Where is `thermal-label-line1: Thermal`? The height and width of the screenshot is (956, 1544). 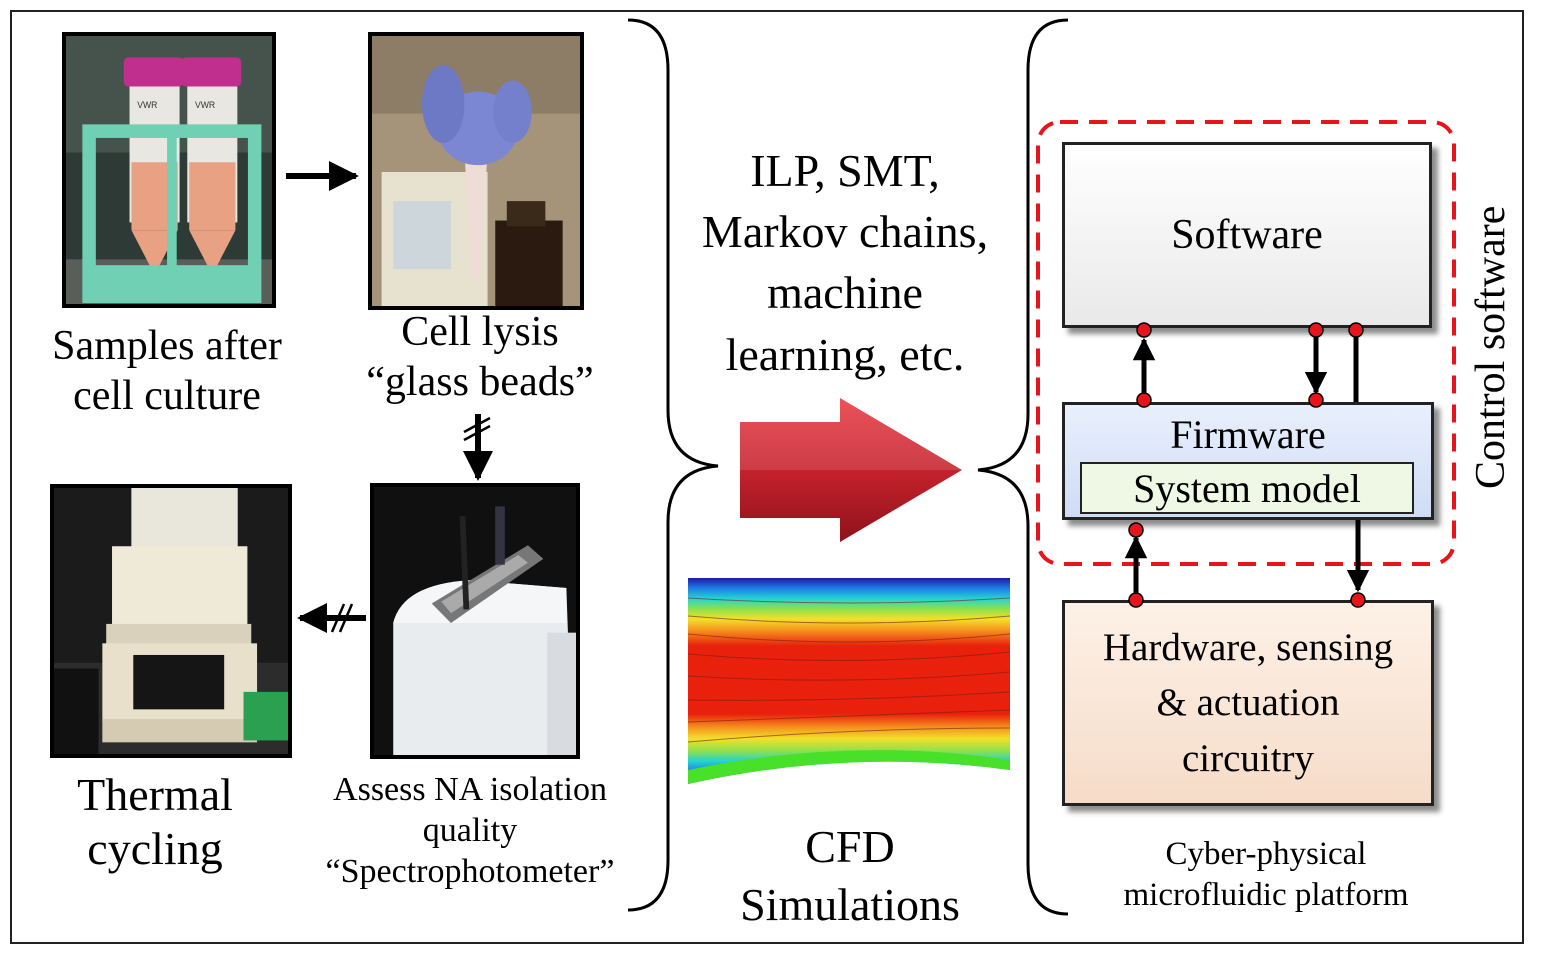 thermal-label-line1: Thermal is located at coordinates (155, 794).